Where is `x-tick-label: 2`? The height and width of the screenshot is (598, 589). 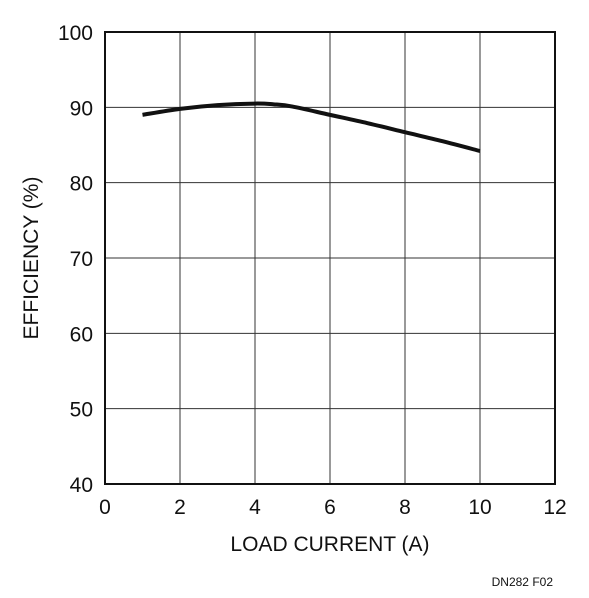 x-tick-label: 2 is located at coordinates (180, 507).